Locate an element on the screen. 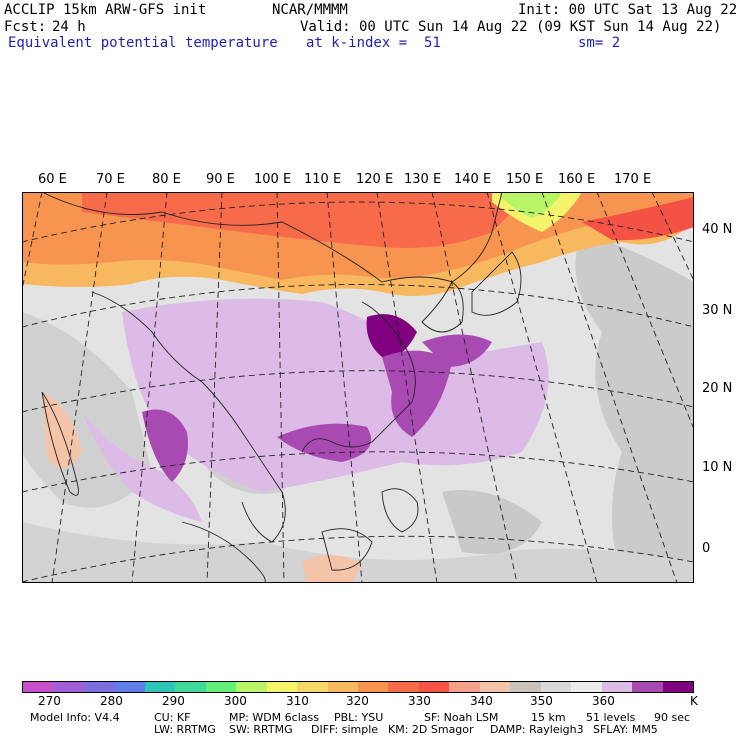 The image size is (740, 740). init-time: Init: 00 UTC Sat 13 Aug 22 is located at coordinates (628, 10).